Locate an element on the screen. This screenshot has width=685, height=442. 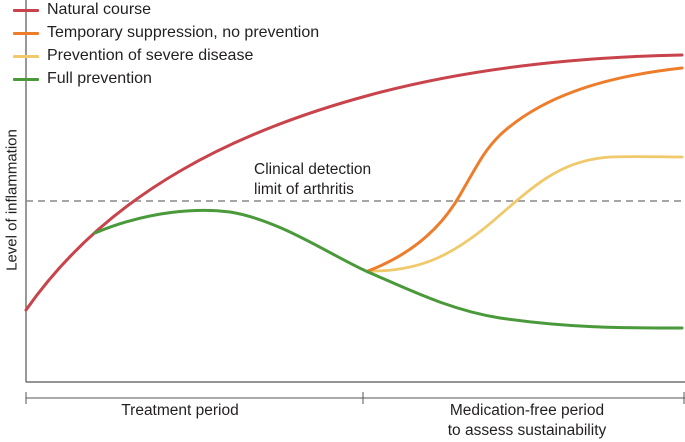
legend-item-temporary-suppression: Temporary suppression, no prevention is located at coordinates (213, 33).